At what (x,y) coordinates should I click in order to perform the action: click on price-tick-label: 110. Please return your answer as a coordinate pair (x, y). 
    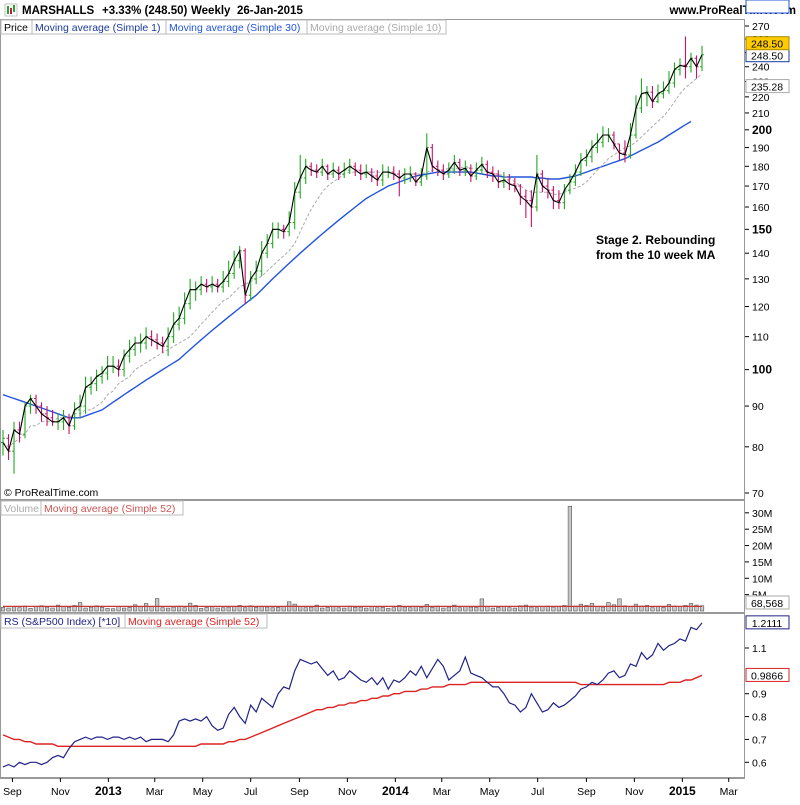
    Looking at the image, I should click on (760, 338).